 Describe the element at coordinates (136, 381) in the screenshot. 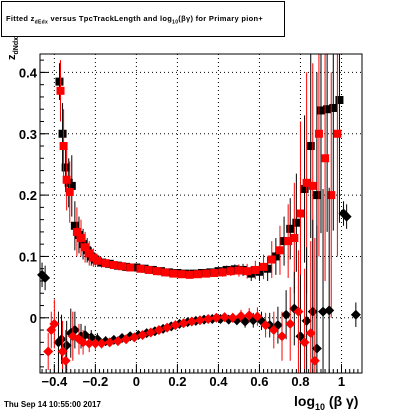

I see `x-tick-label: 0` at that location.